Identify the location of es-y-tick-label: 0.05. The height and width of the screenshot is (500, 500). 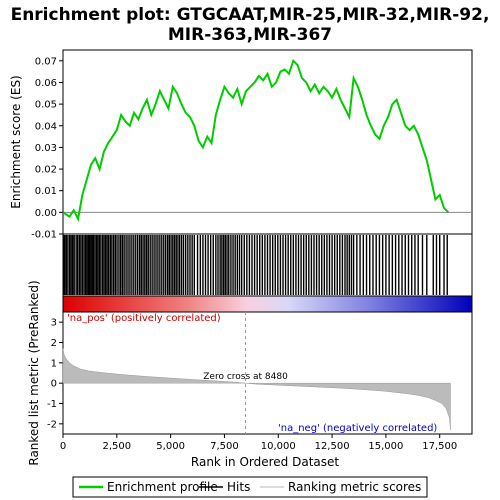
(46, 105).